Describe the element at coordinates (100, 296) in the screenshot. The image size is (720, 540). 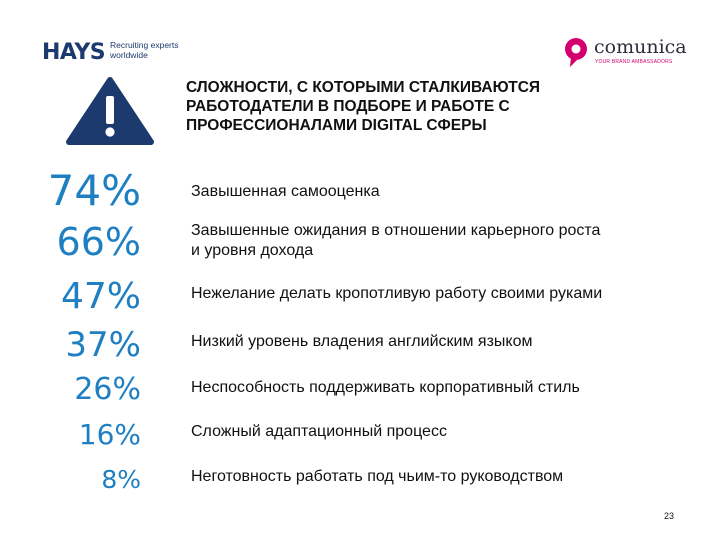
I see `percent-value-3: 47%` at that location.